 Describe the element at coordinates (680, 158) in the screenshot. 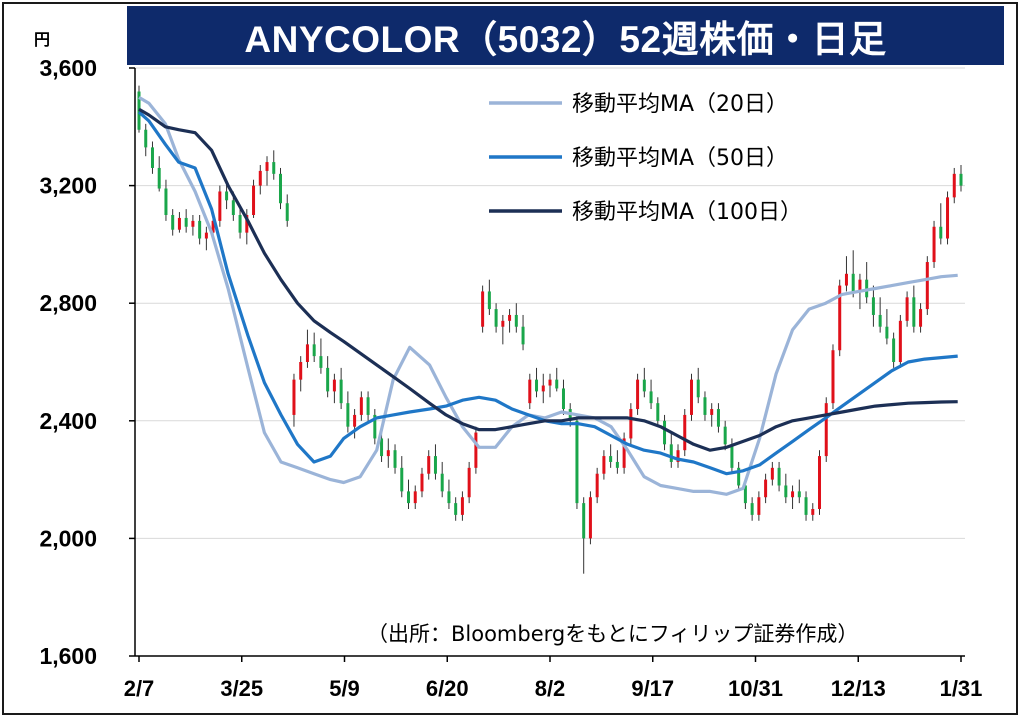

I see `legend-label: 移動平均MA（50日）` at that location.